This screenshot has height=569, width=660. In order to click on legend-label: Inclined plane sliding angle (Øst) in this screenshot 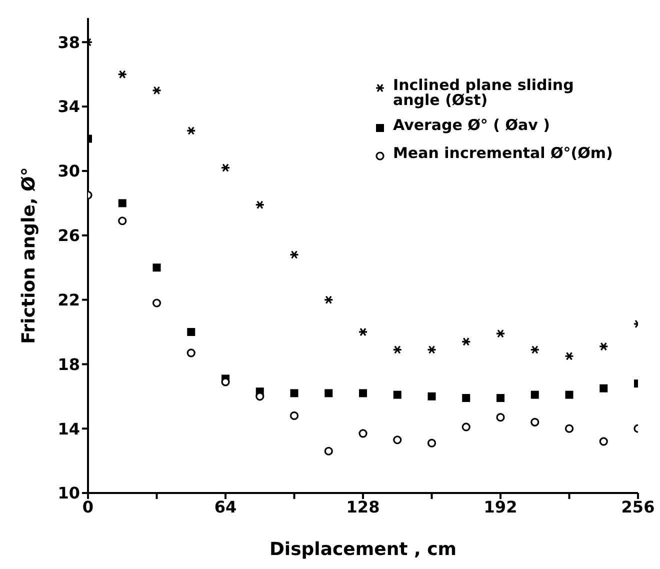, I will do `click(484, 92)`.